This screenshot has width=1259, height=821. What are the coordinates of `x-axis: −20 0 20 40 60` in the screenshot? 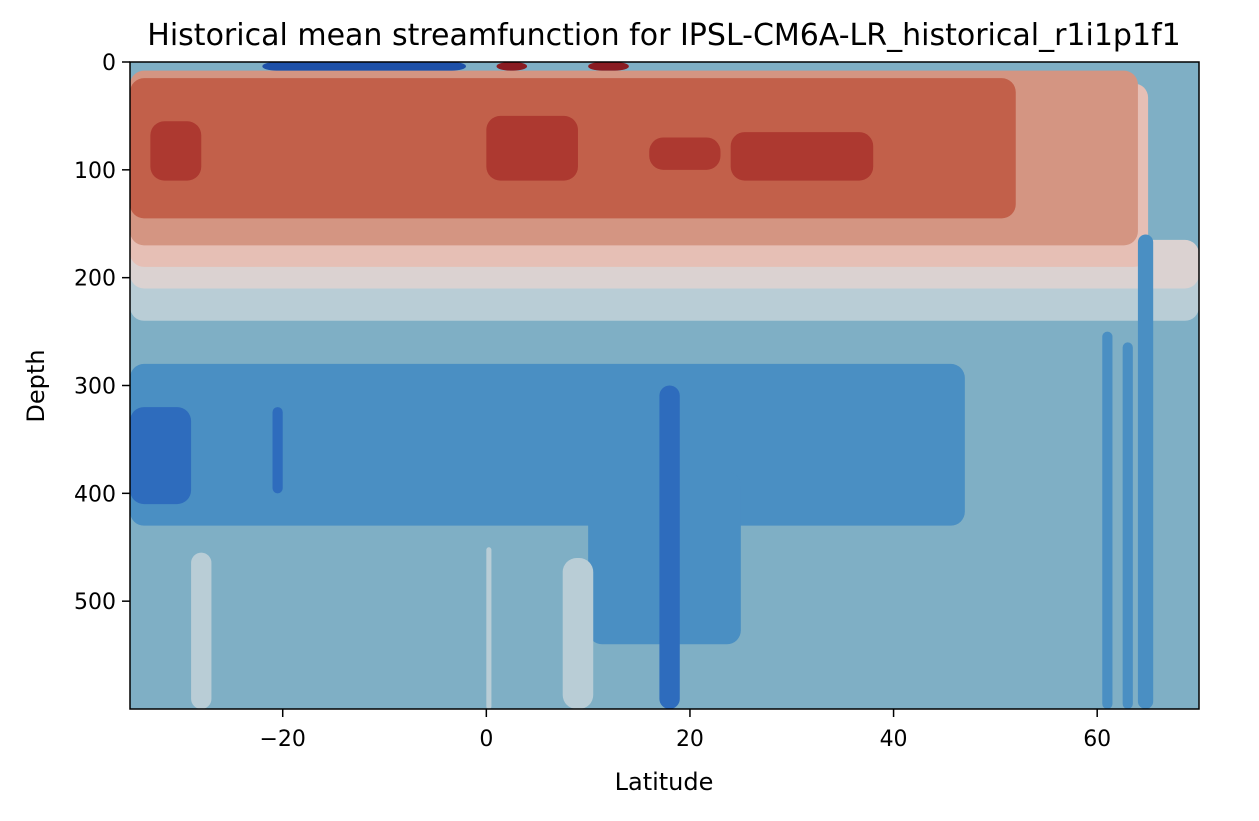 It's located at (685, 730).